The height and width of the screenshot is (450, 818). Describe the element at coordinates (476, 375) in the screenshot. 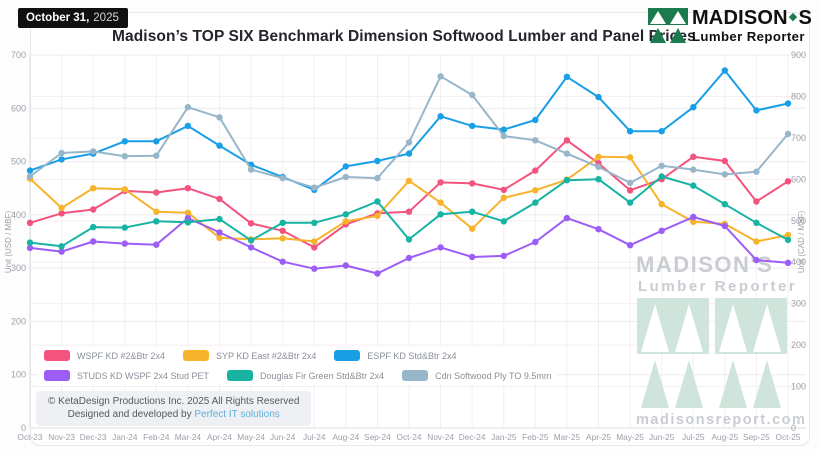

I see `legend-item: Cdn Softwood Ply TO 9.5mm` at that location.